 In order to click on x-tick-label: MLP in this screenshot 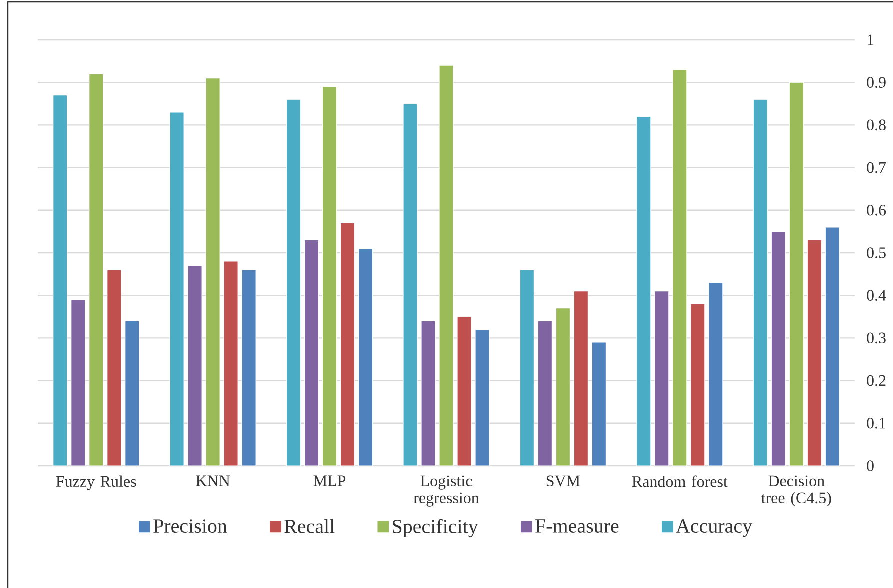, I will do `click(330, 481)`.